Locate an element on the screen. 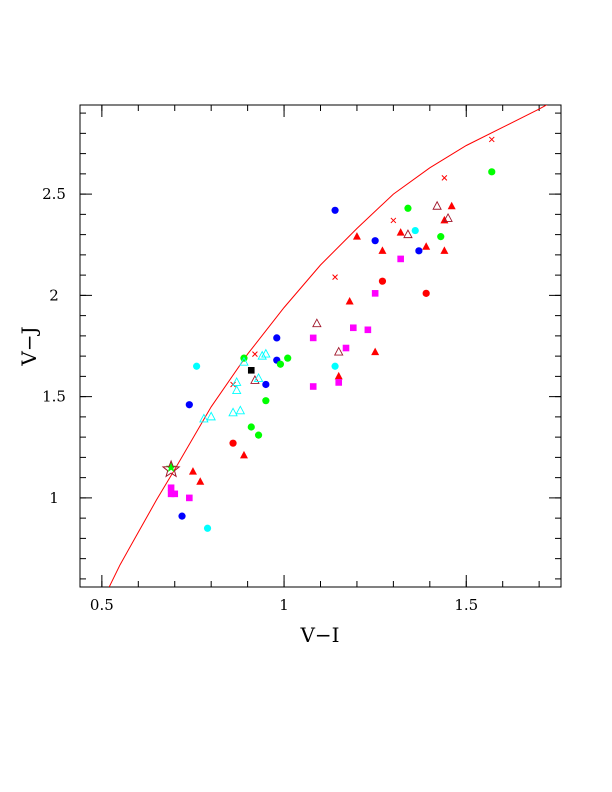 This screenshot has width=612, height=792. y-tick-label: 1 is located at coordinates (54, 498).